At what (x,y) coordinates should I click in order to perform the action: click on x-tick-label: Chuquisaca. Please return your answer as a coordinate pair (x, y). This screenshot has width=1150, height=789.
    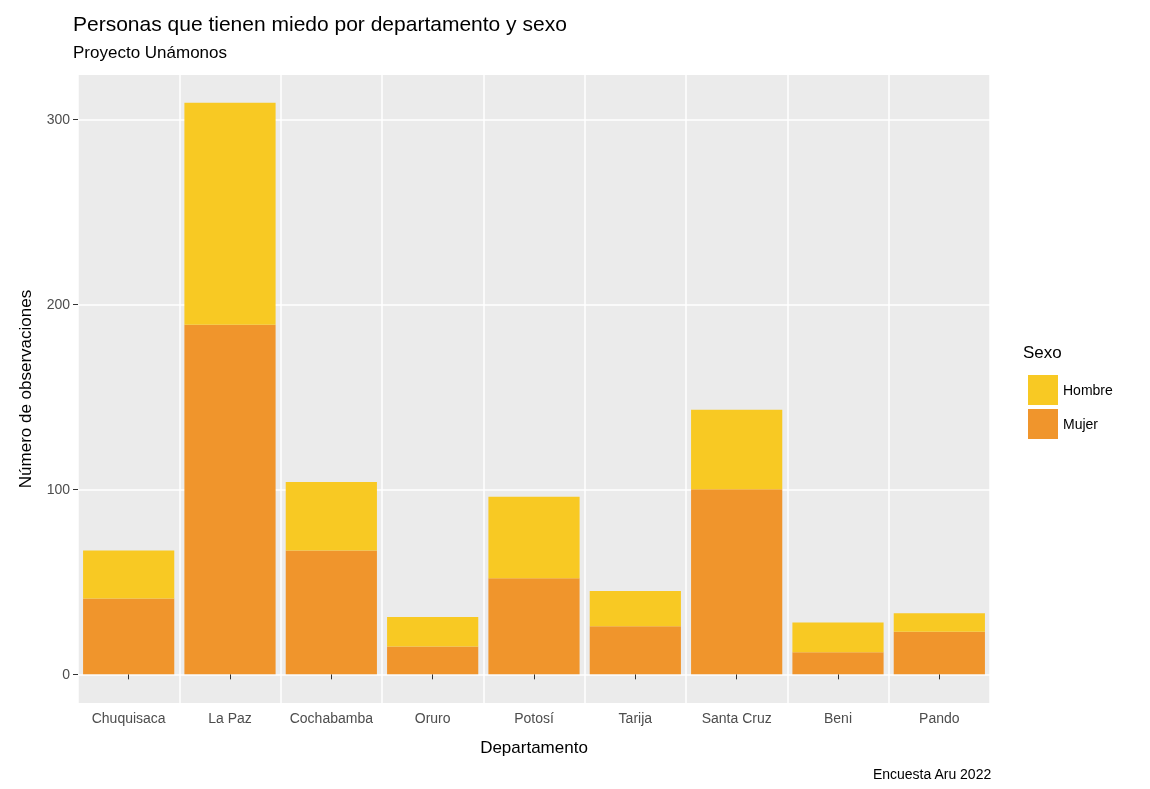
    Looking at the image, I should click on (128, 718).